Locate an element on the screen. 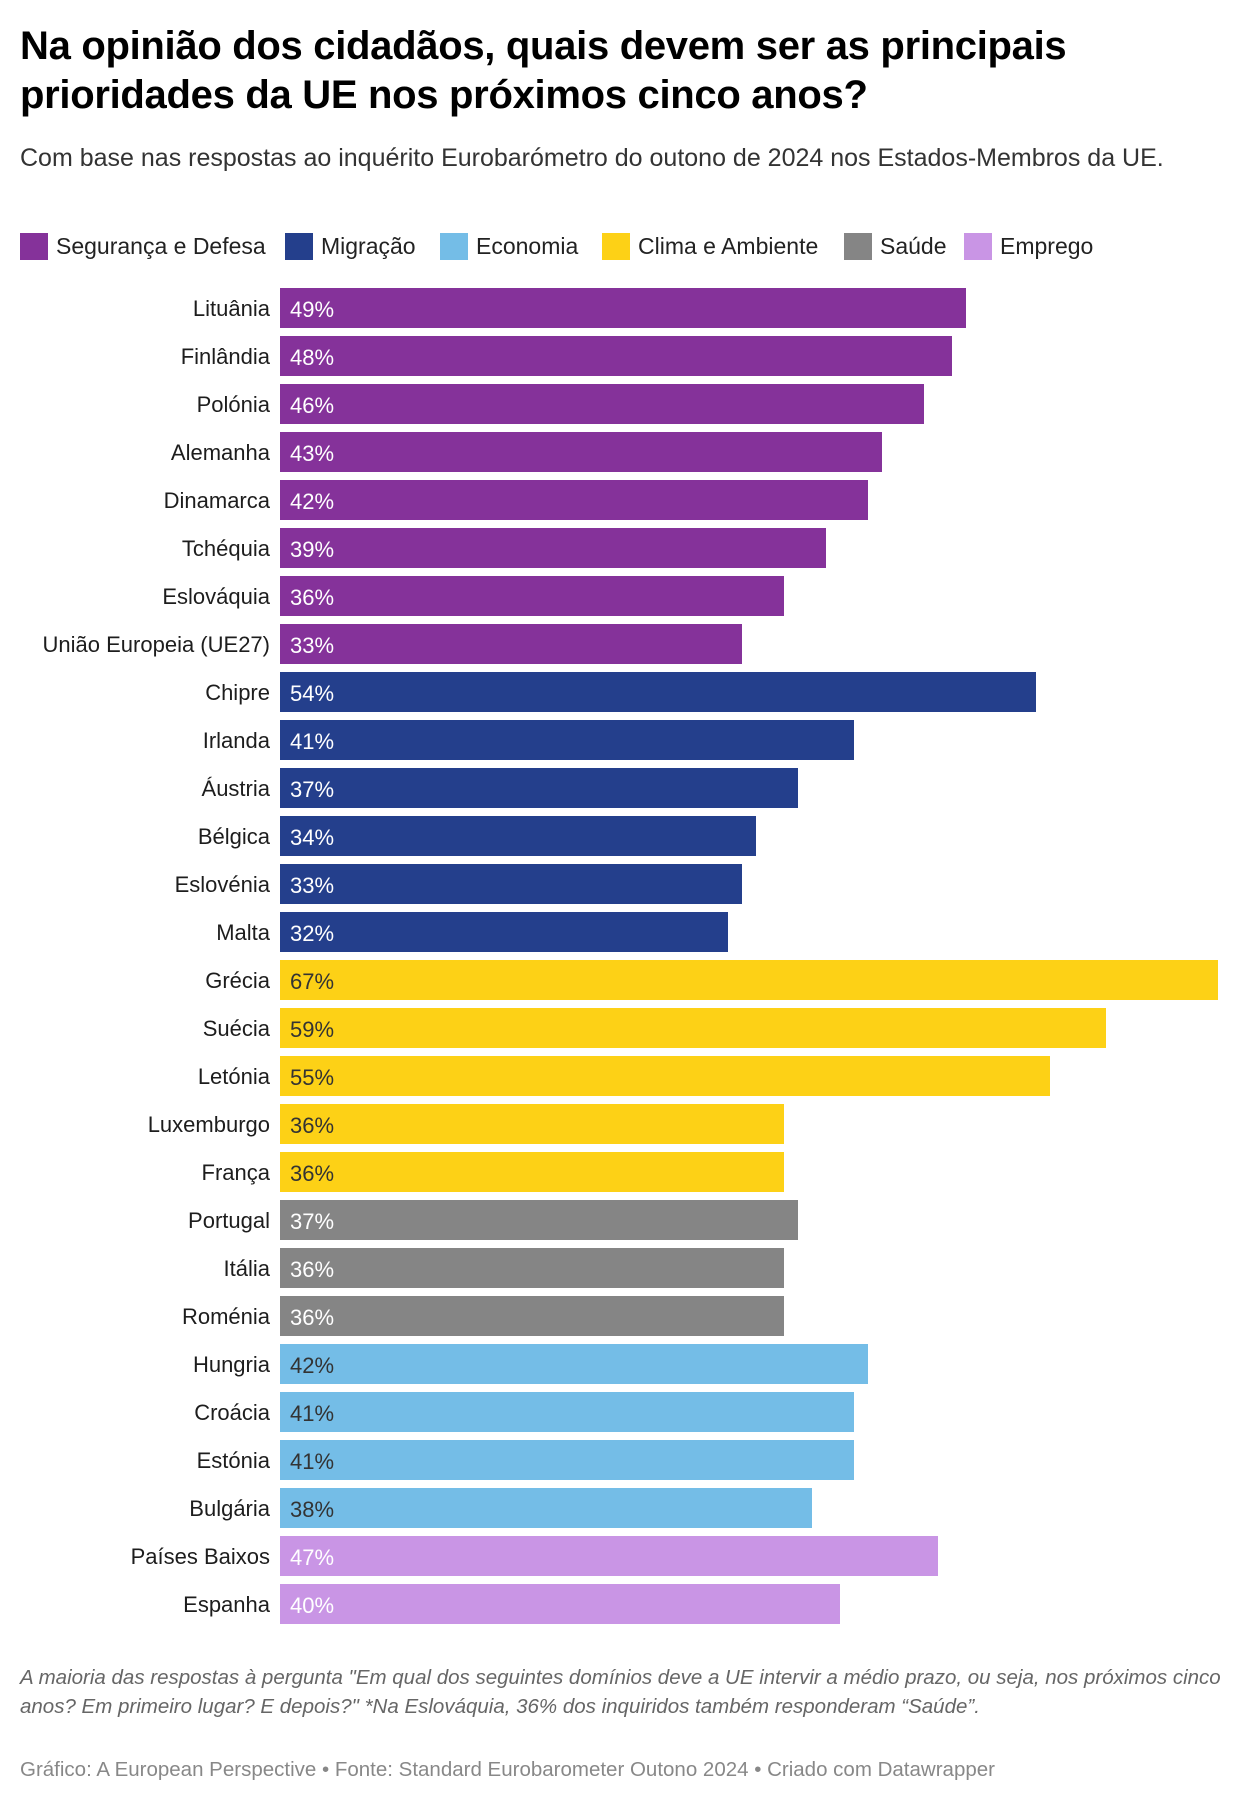 The image size is (1240, 1804). bar-row: Finlândia 48% is located at coordinates (566, 356).